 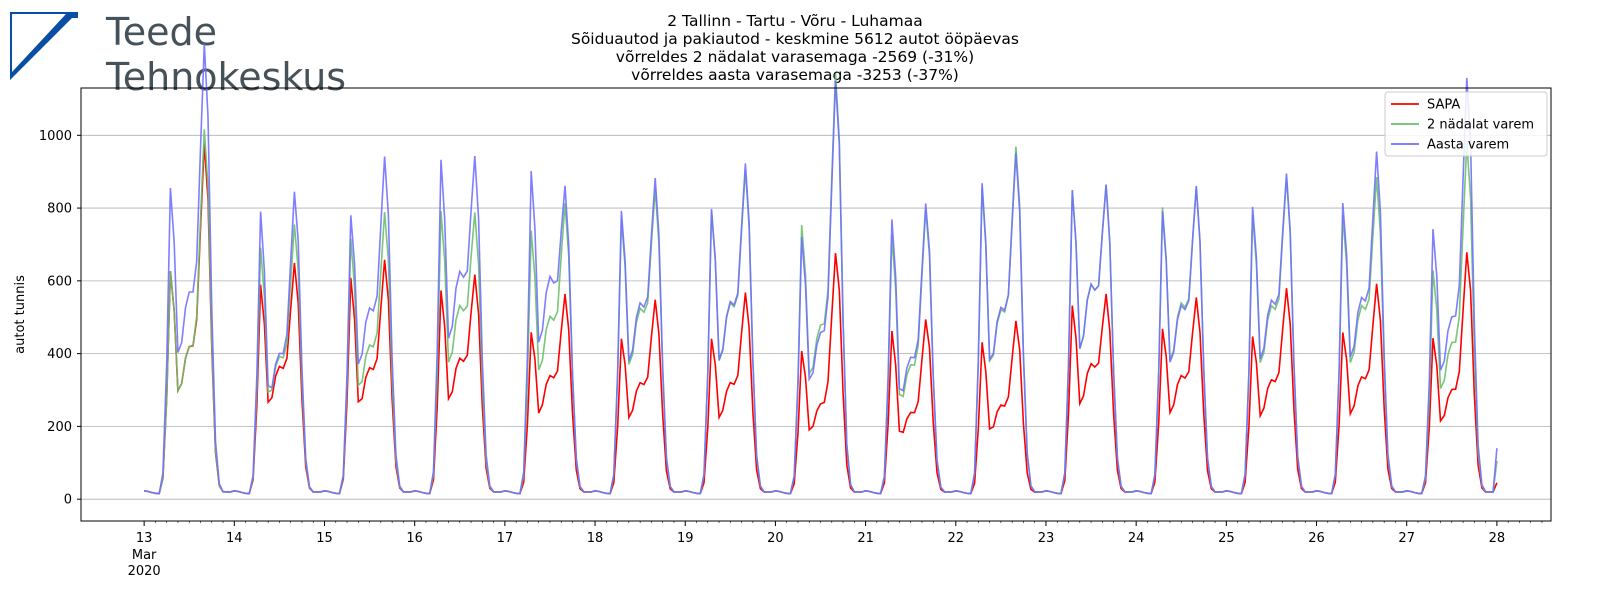 What do you see at coordinates (59, 209) in the screenshot?
I see `y-tick-label: 800` at bounding box center [59, 209].